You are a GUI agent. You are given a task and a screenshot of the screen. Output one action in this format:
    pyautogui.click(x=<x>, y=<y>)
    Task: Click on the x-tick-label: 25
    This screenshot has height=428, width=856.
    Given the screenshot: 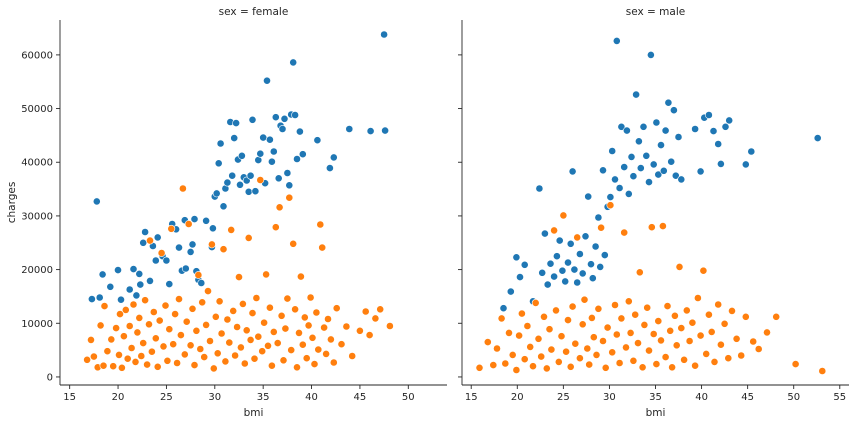 What is the action you would take?
    pyautogui.click(x=563, y=397)
    